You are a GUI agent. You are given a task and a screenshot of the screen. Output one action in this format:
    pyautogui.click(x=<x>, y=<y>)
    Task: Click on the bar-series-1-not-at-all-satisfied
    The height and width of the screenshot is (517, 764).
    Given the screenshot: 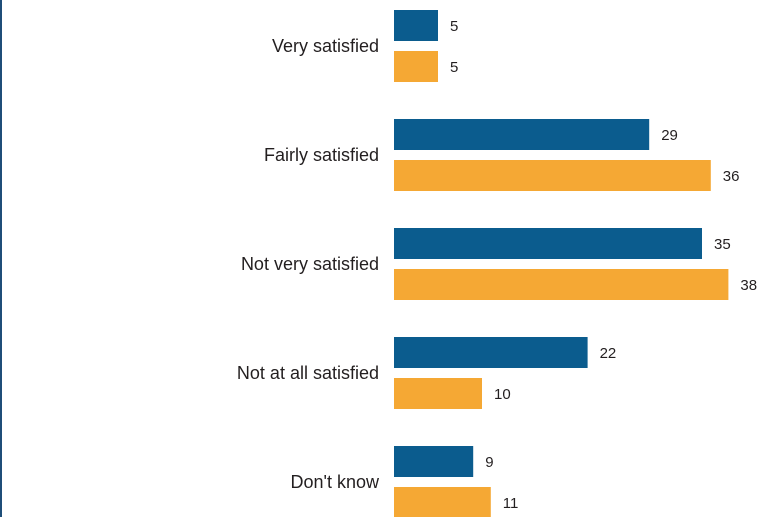 What is the action you would take?
    pyautogui.click(x=491, y=352)
    